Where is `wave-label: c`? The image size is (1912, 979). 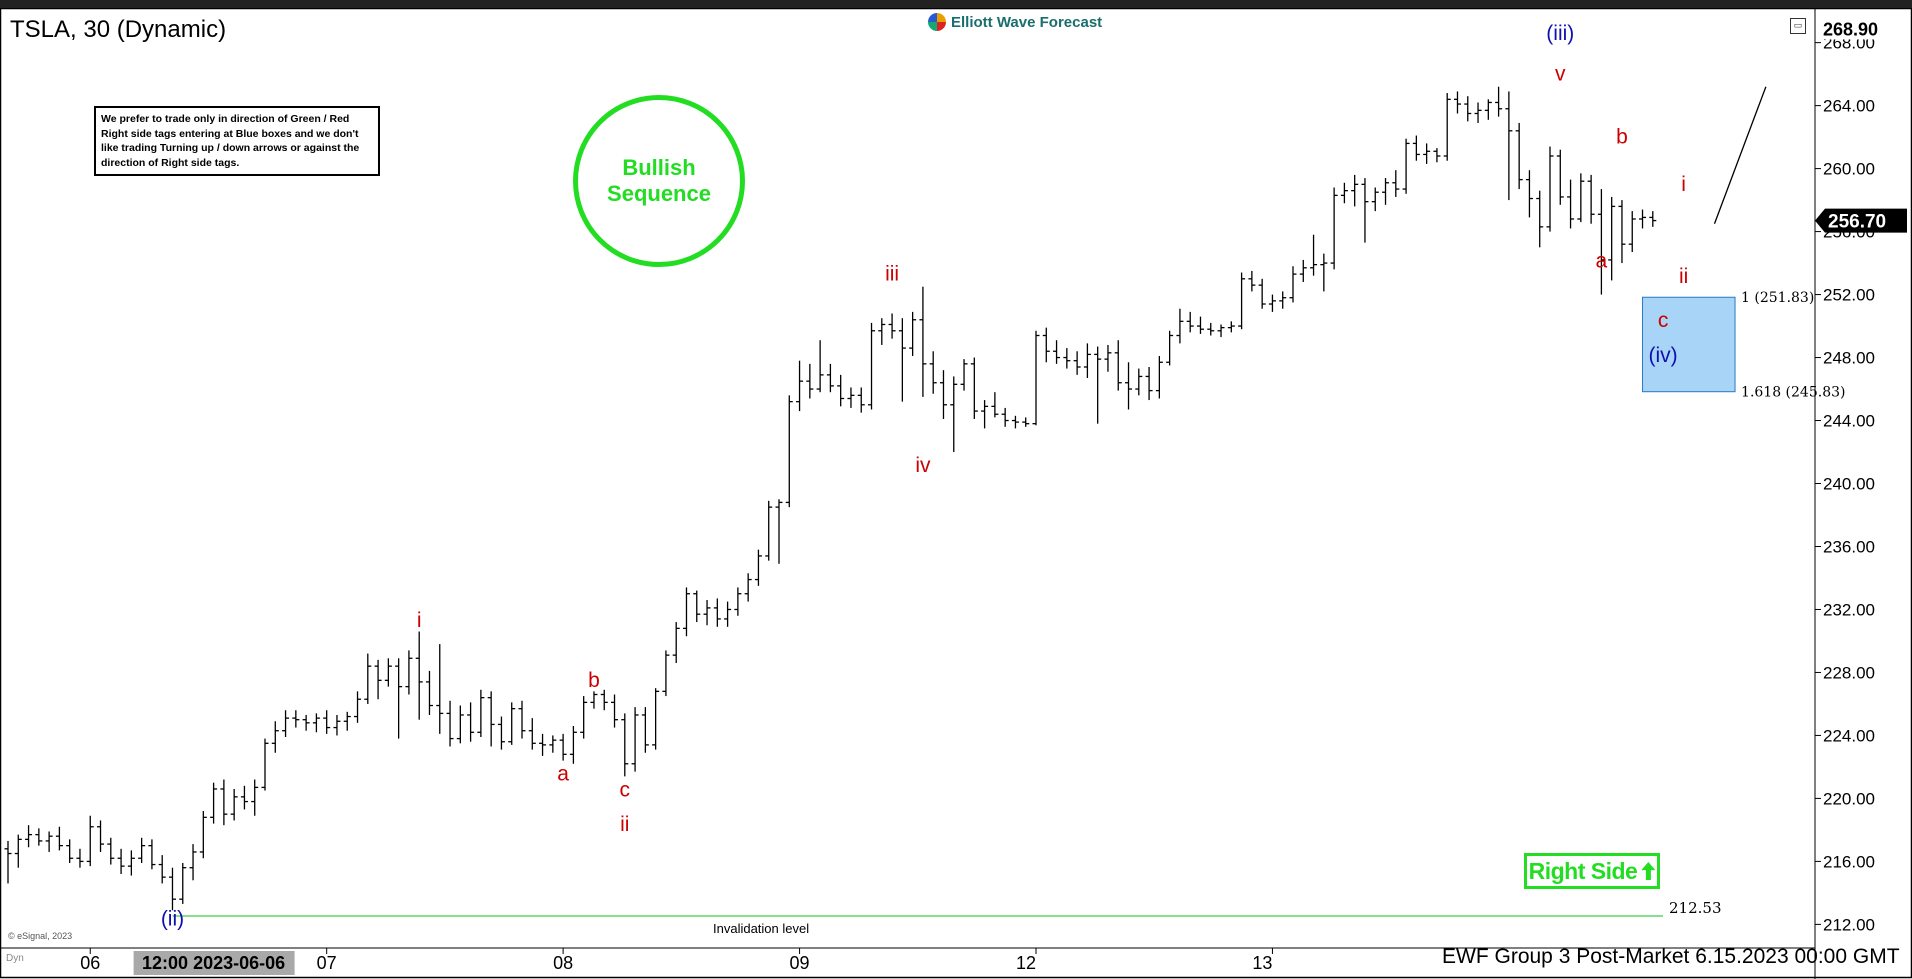
wave-label: c is located at coordinates (1663, 320).